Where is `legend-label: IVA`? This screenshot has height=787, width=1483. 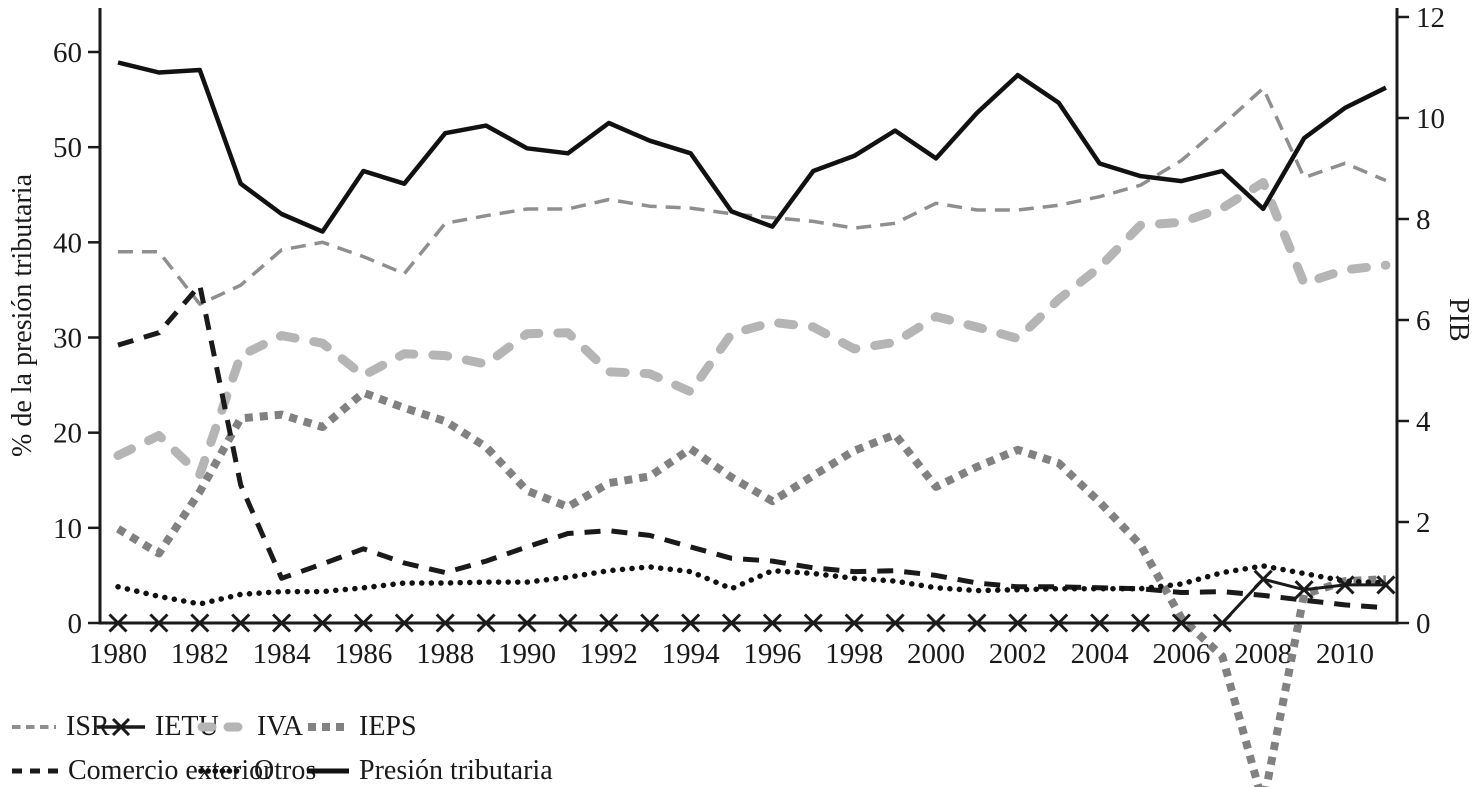 legend-label: IVA is located at coordinates (280, 726).